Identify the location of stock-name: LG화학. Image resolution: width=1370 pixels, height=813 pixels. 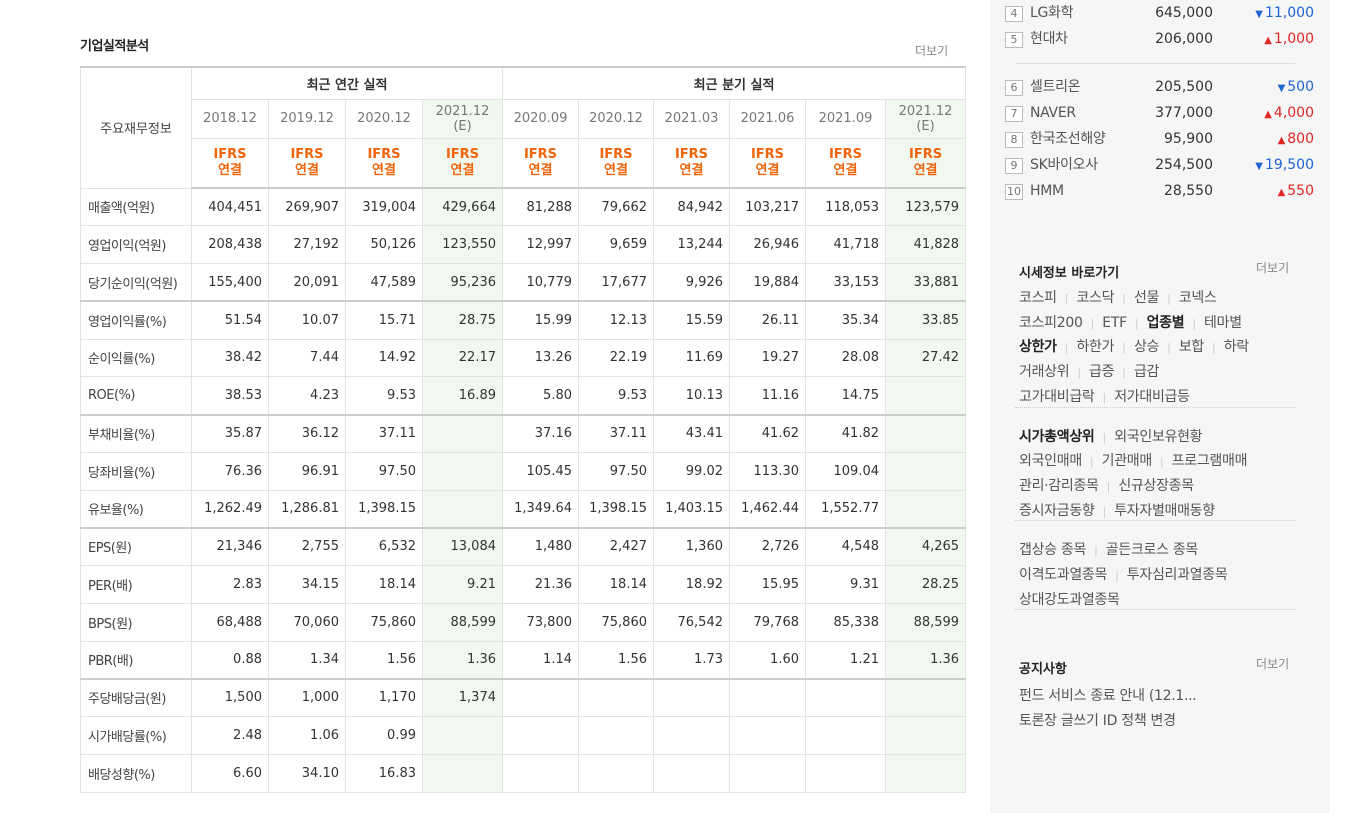
(1052, 13).